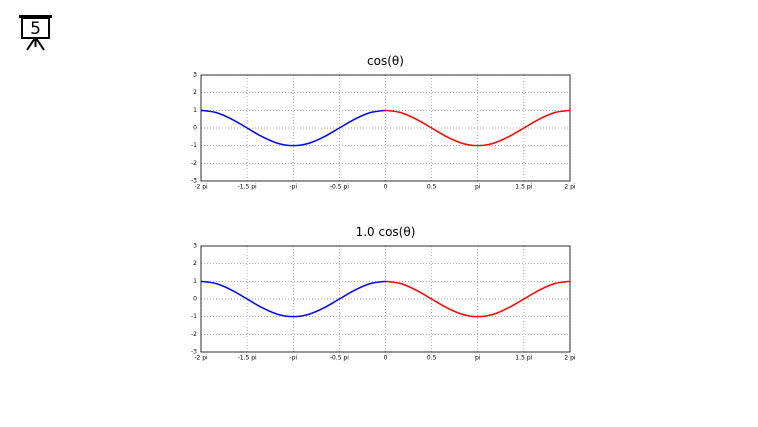 The height and width of the screenshot is (427, 758). Describe the element at coordinates (386, 232) in the screenshot. I see `chart-title: 1.0 cos(θ)` at that location.